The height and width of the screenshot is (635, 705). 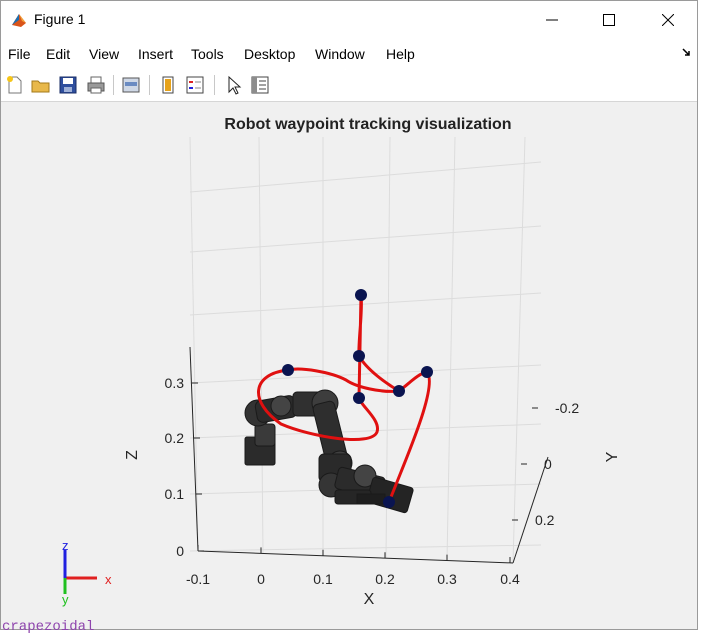 I want to click on dock-arrow-icon, so click(x=686, y=52).